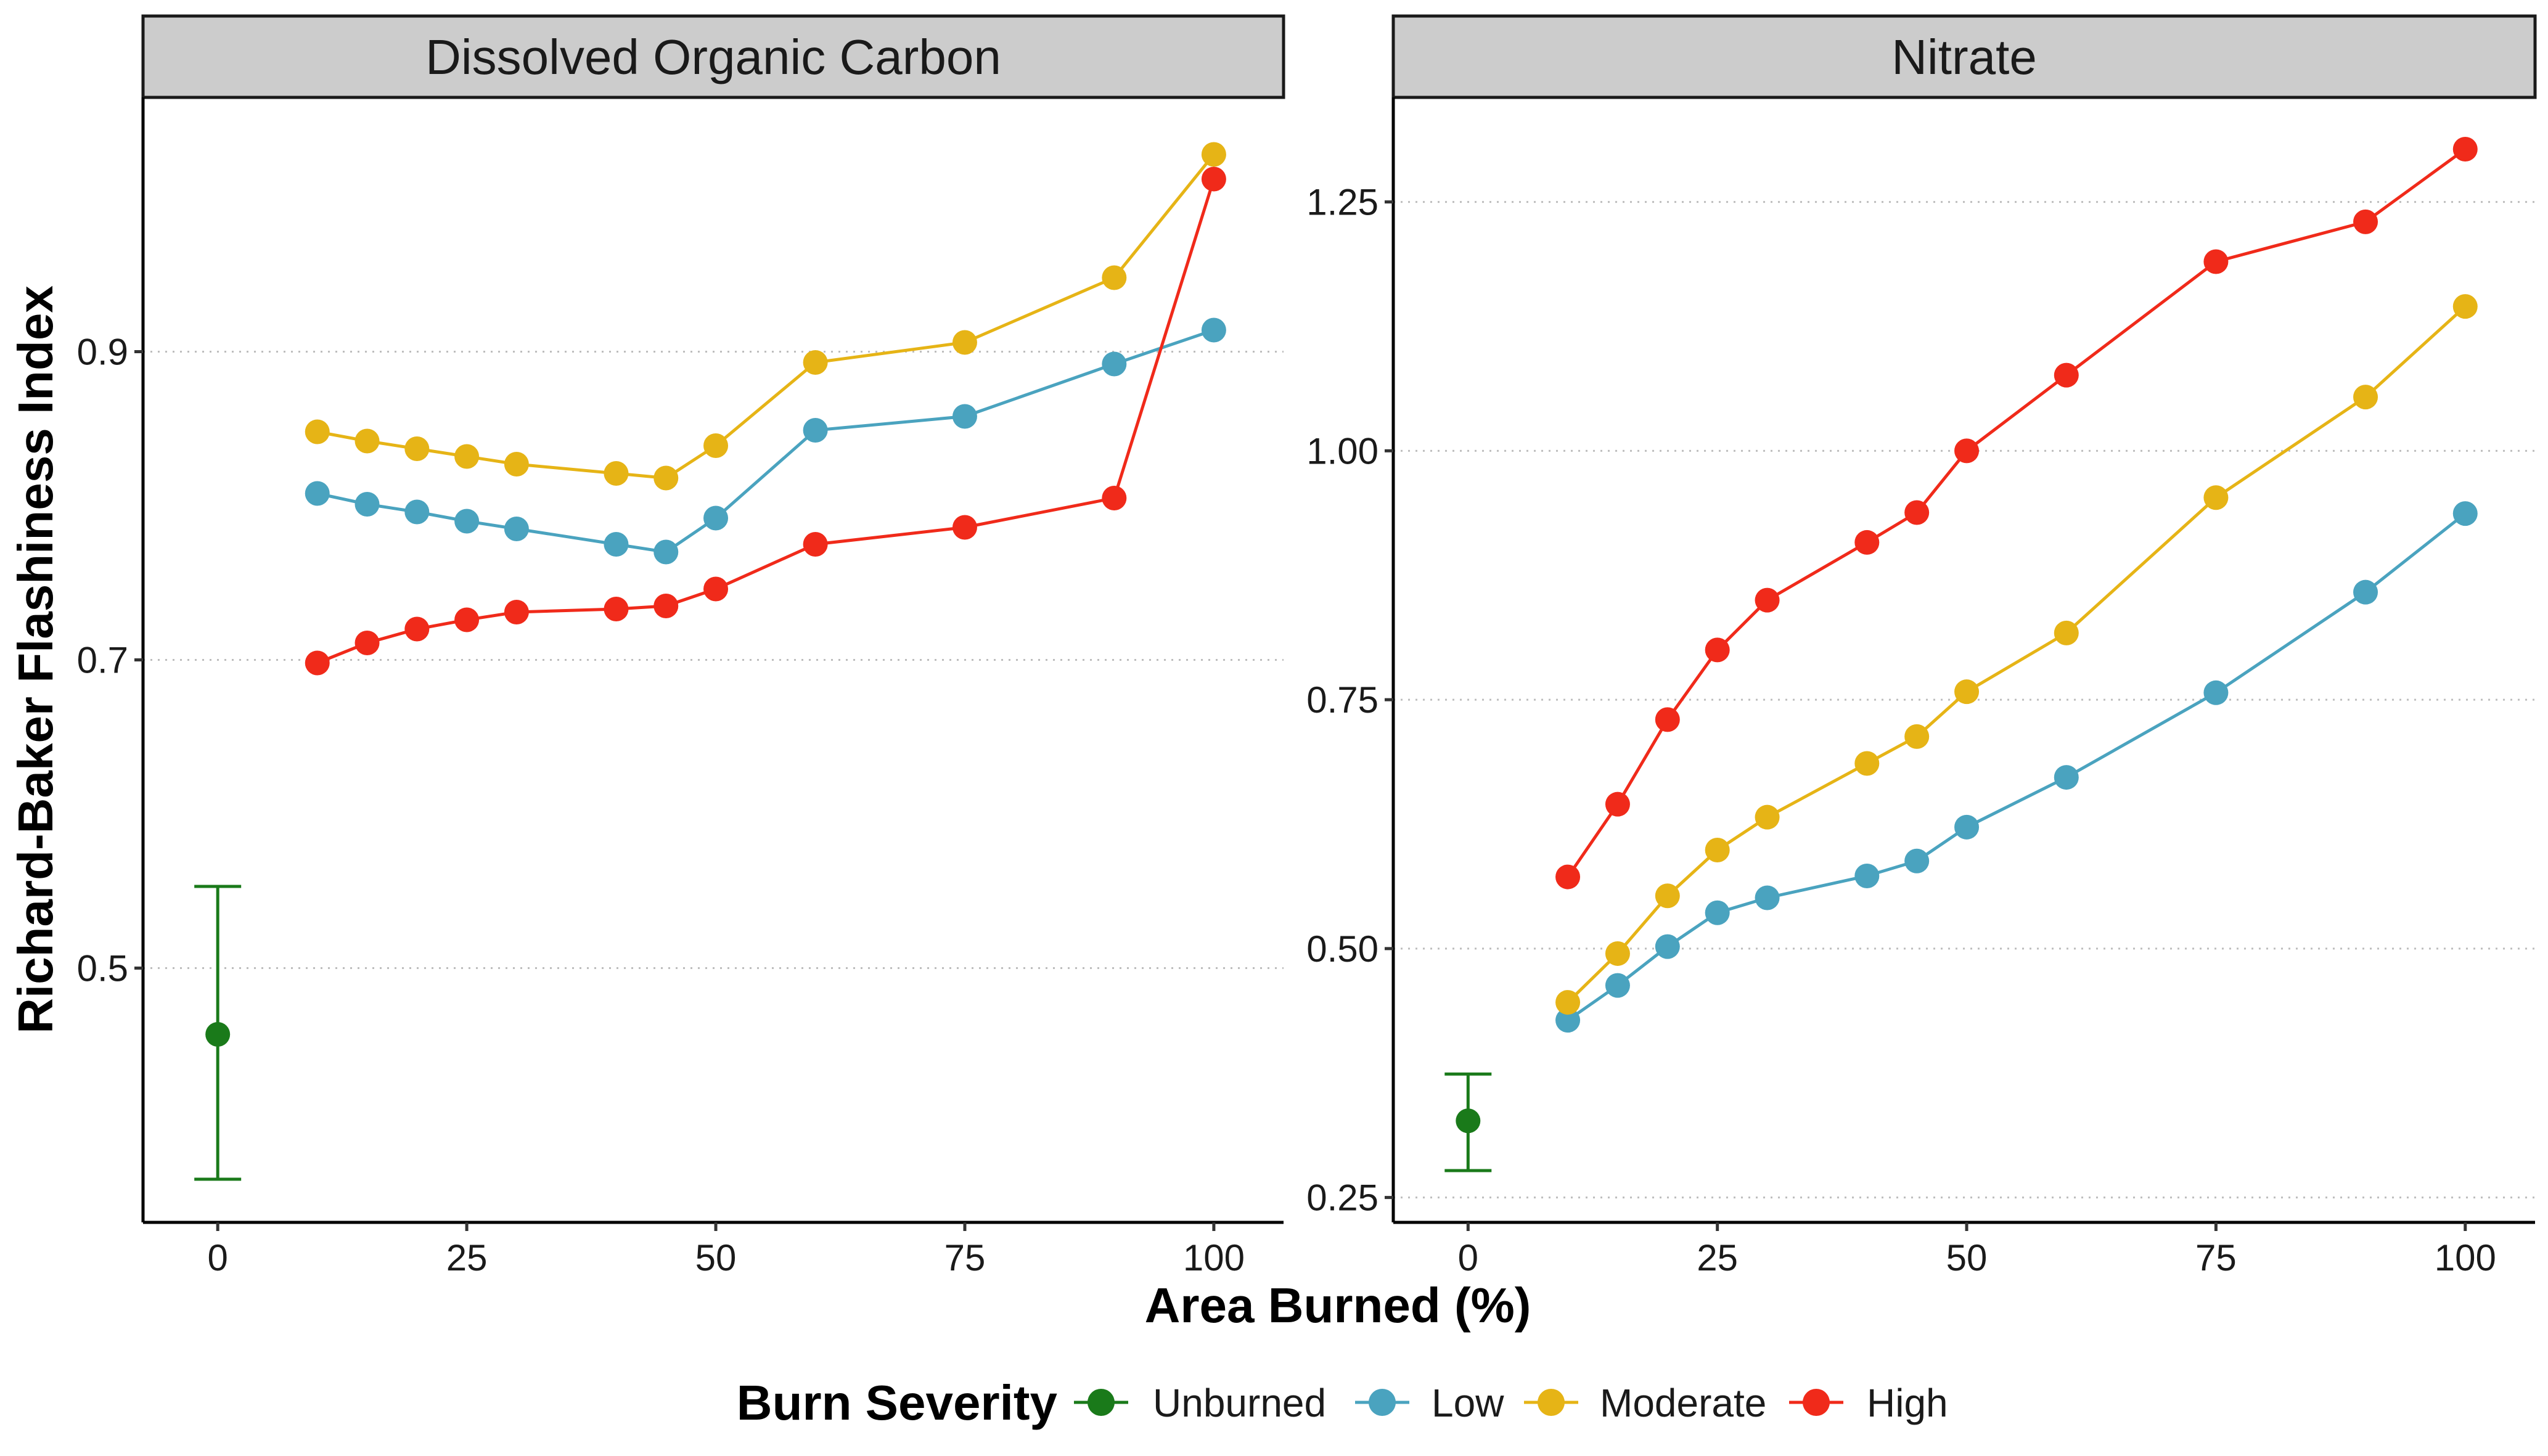 This screenshot has height=1456, width=2548. What do you see at coordinates (1342, 700) in the screenshot?
I see `y-tick-label: 0.75` at bounding box center [1342, 700].